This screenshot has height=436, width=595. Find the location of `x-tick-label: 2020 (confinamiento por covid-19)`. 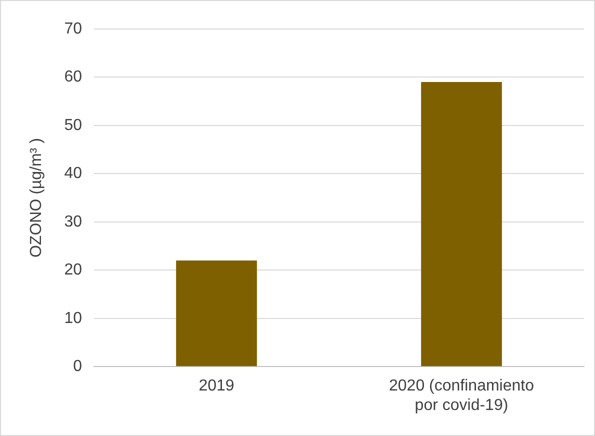

x-tick-label: 2020 (confinamiento por covid-19) is located at coordinates (461, 396).